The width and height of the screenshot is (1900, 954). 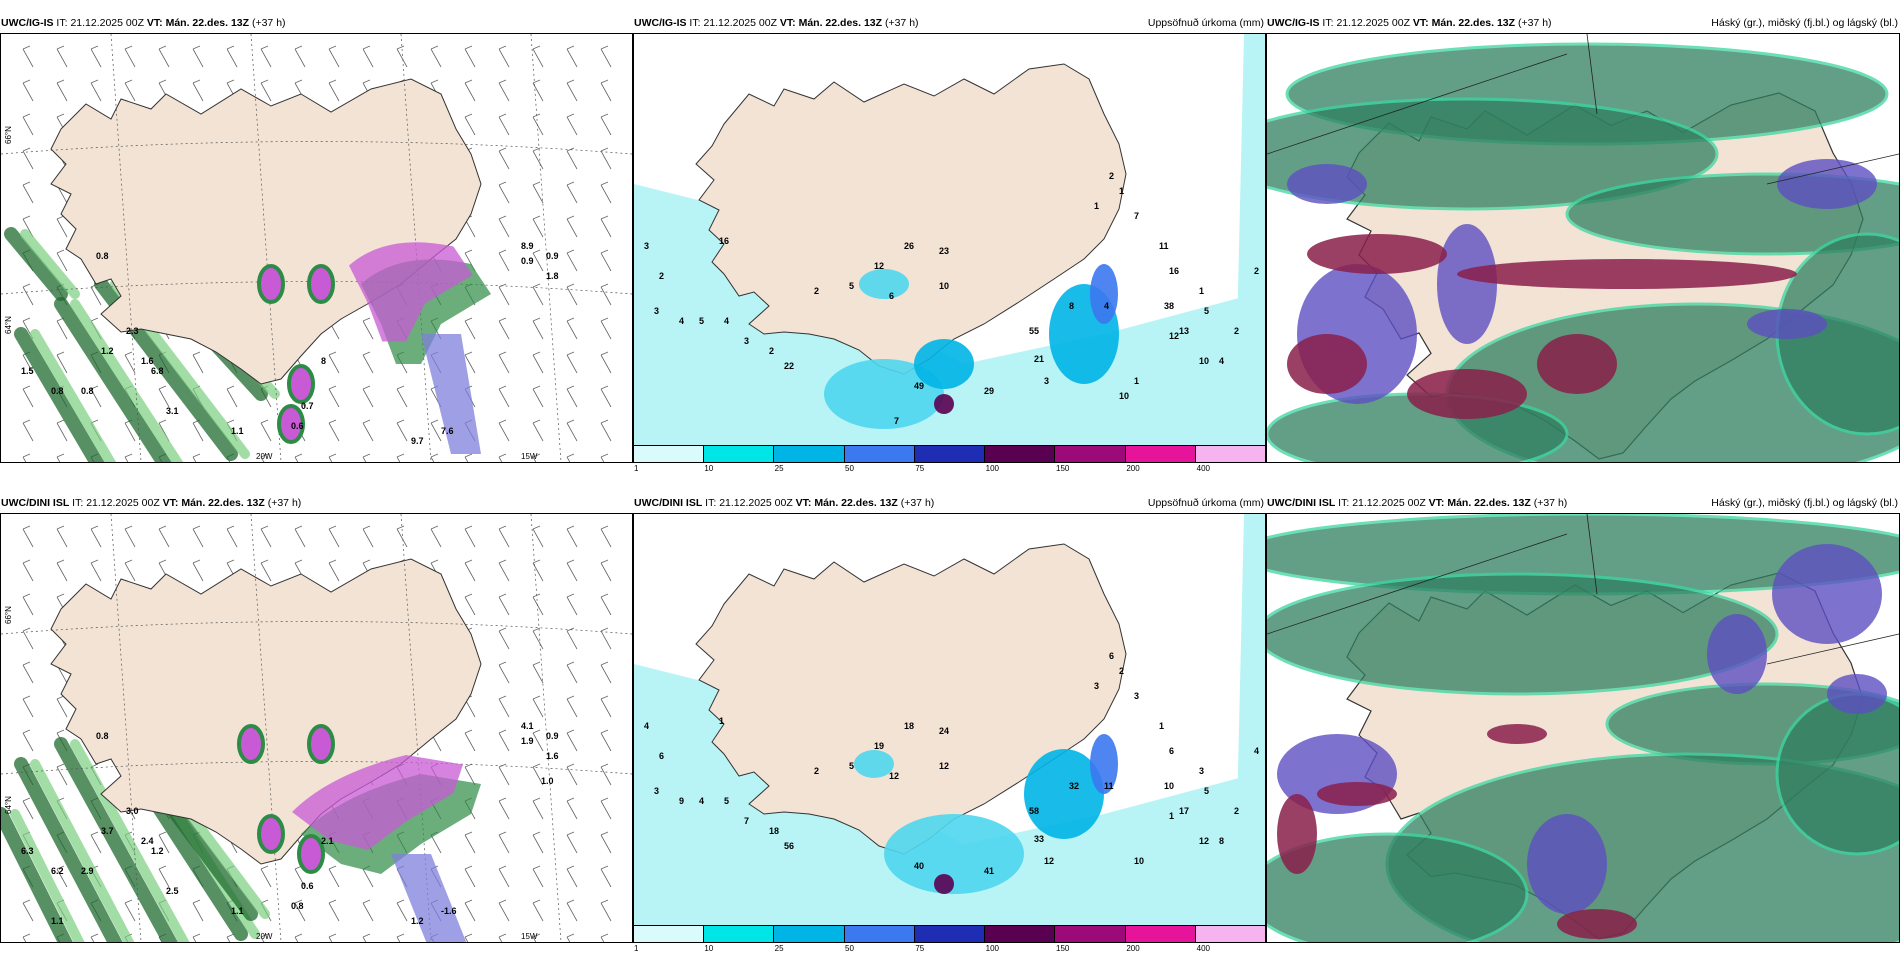 What do you see at coordinates (919, 866) in the screenshot?
I see `value-label: 40` at bounding box center [919, 866].